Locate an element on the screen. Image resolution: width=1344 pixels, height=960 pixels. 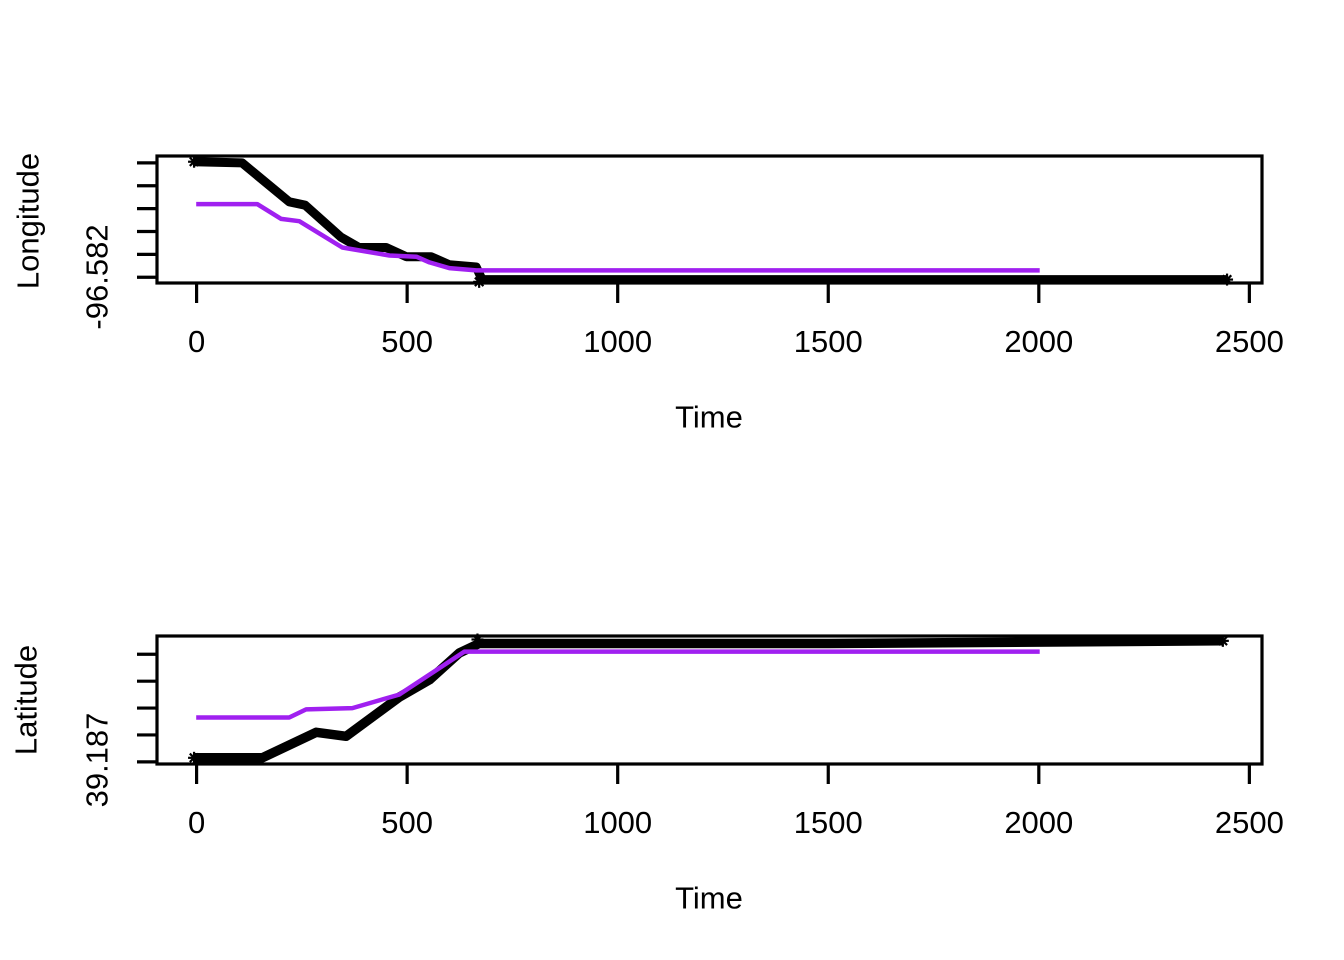
y-axis-title-latitude: Latitude is located at coordinates (26, 700).